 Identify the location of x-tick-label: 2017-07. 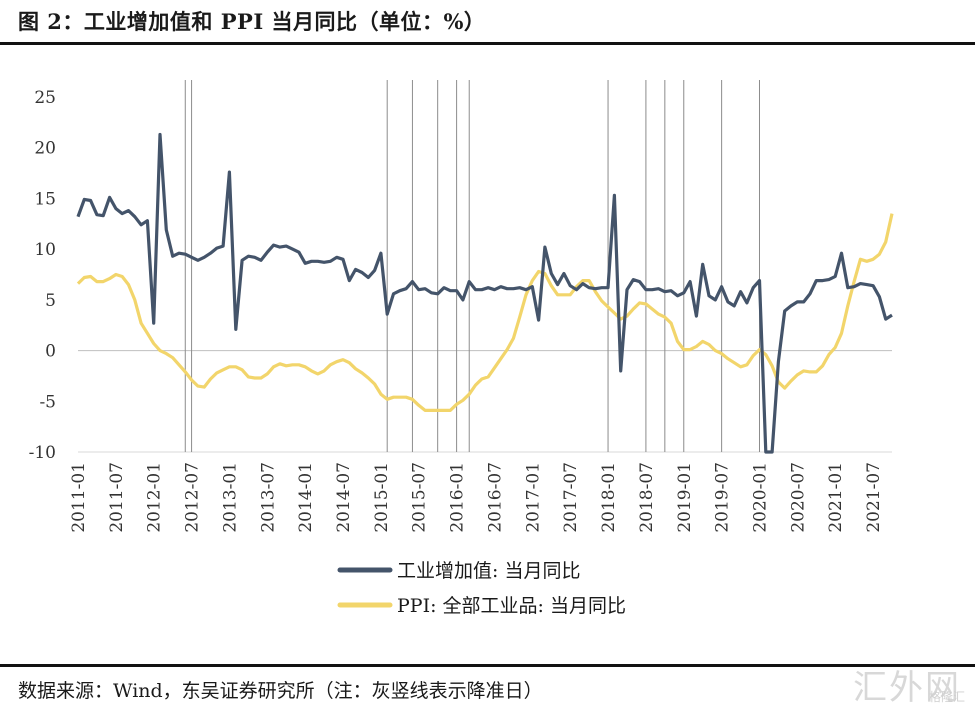
(571, 497).